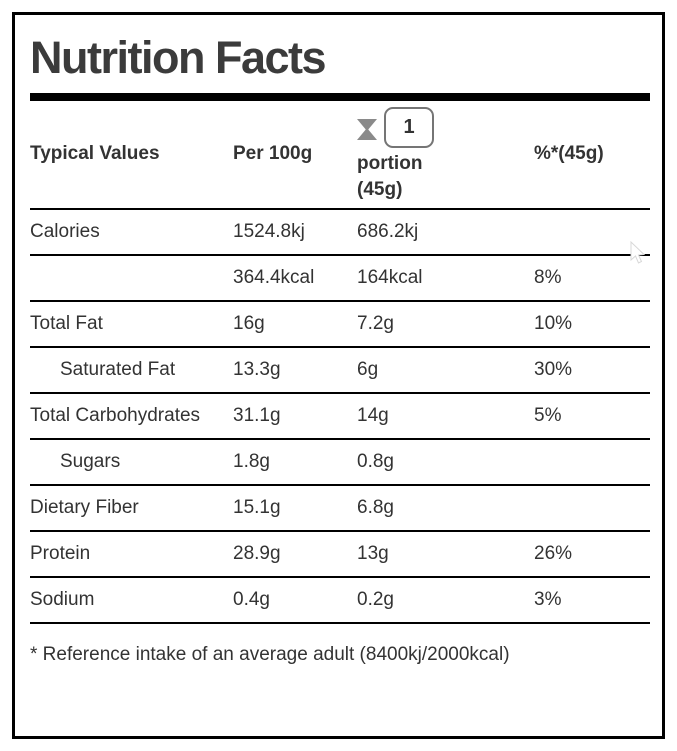  Describe the element at coordinates (273, 153) in the screenshot. I see `column-header-per-100g: Per 100g` at that location.